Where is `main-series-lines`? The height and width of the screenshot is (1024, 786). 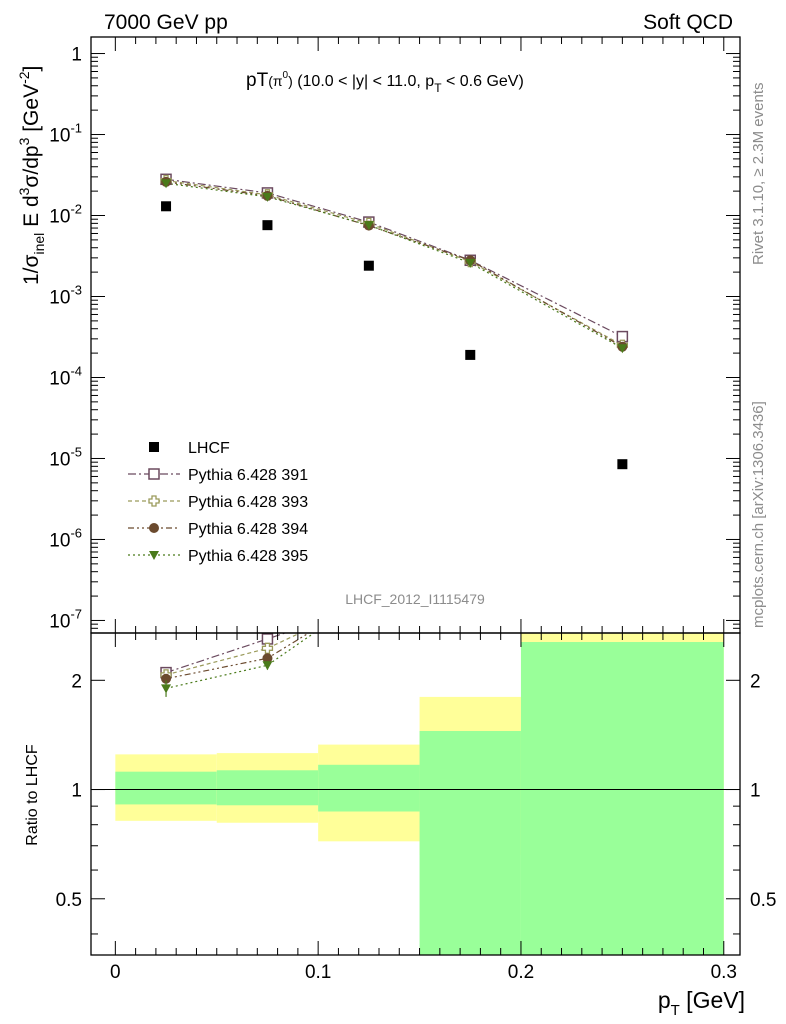 main-series-lines is located at coordinates (394, 263).